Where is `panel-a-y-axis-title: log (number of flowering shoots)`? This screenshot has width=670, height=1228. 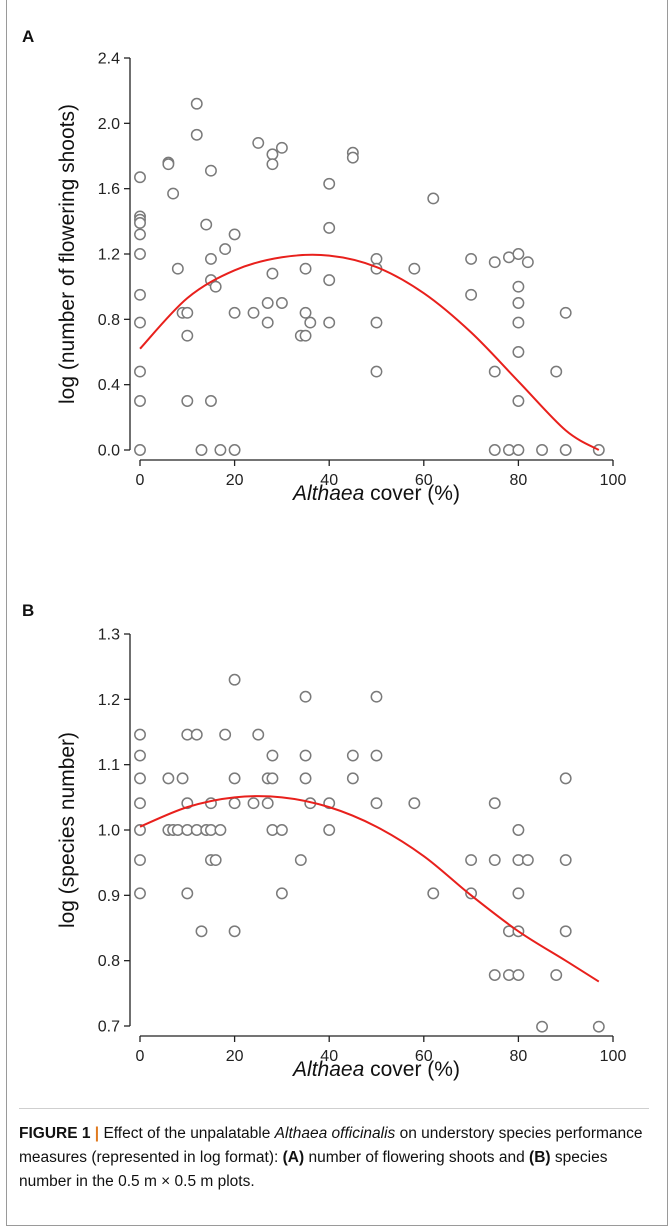 panel-a-y-axis-title: log (number of flowering shoots) is located at coordinates (67, 254).